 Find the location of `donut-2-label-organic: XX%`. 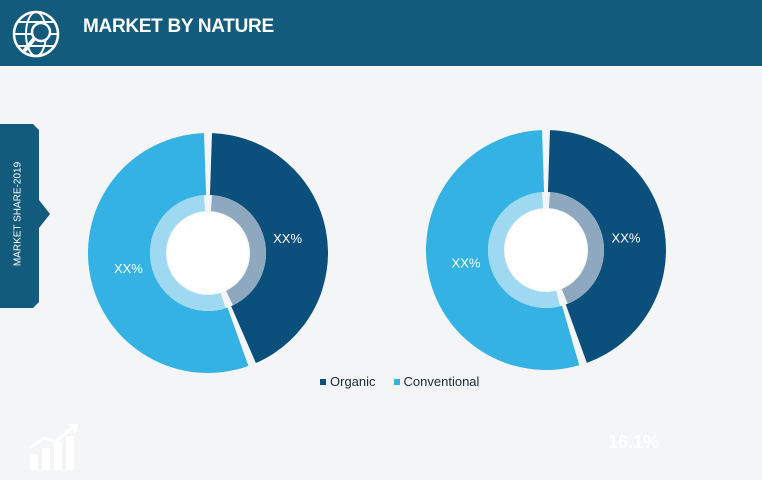

donut-2-label-organic: XX% is located at coordinates (626, 237).